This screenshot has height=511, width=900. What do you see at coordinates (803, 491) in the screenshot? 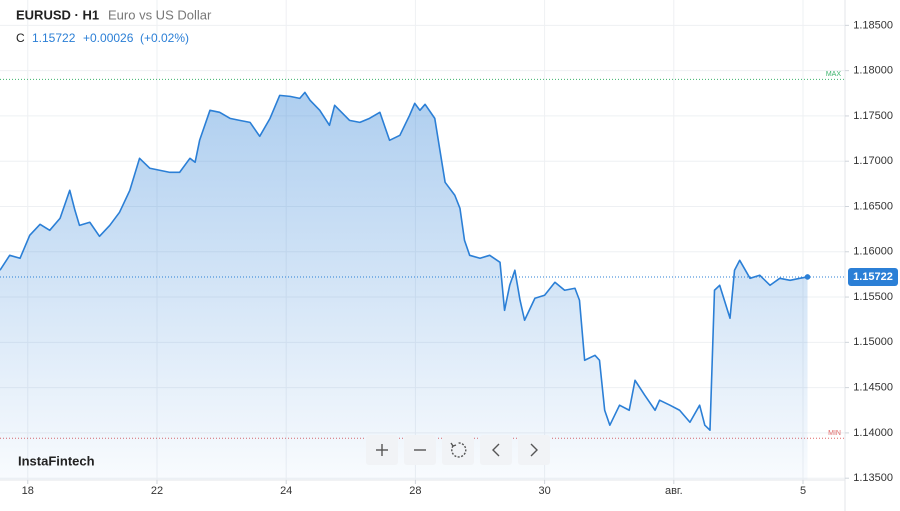
I see `x-tick-label: 5` at bounding box center [803, 491].